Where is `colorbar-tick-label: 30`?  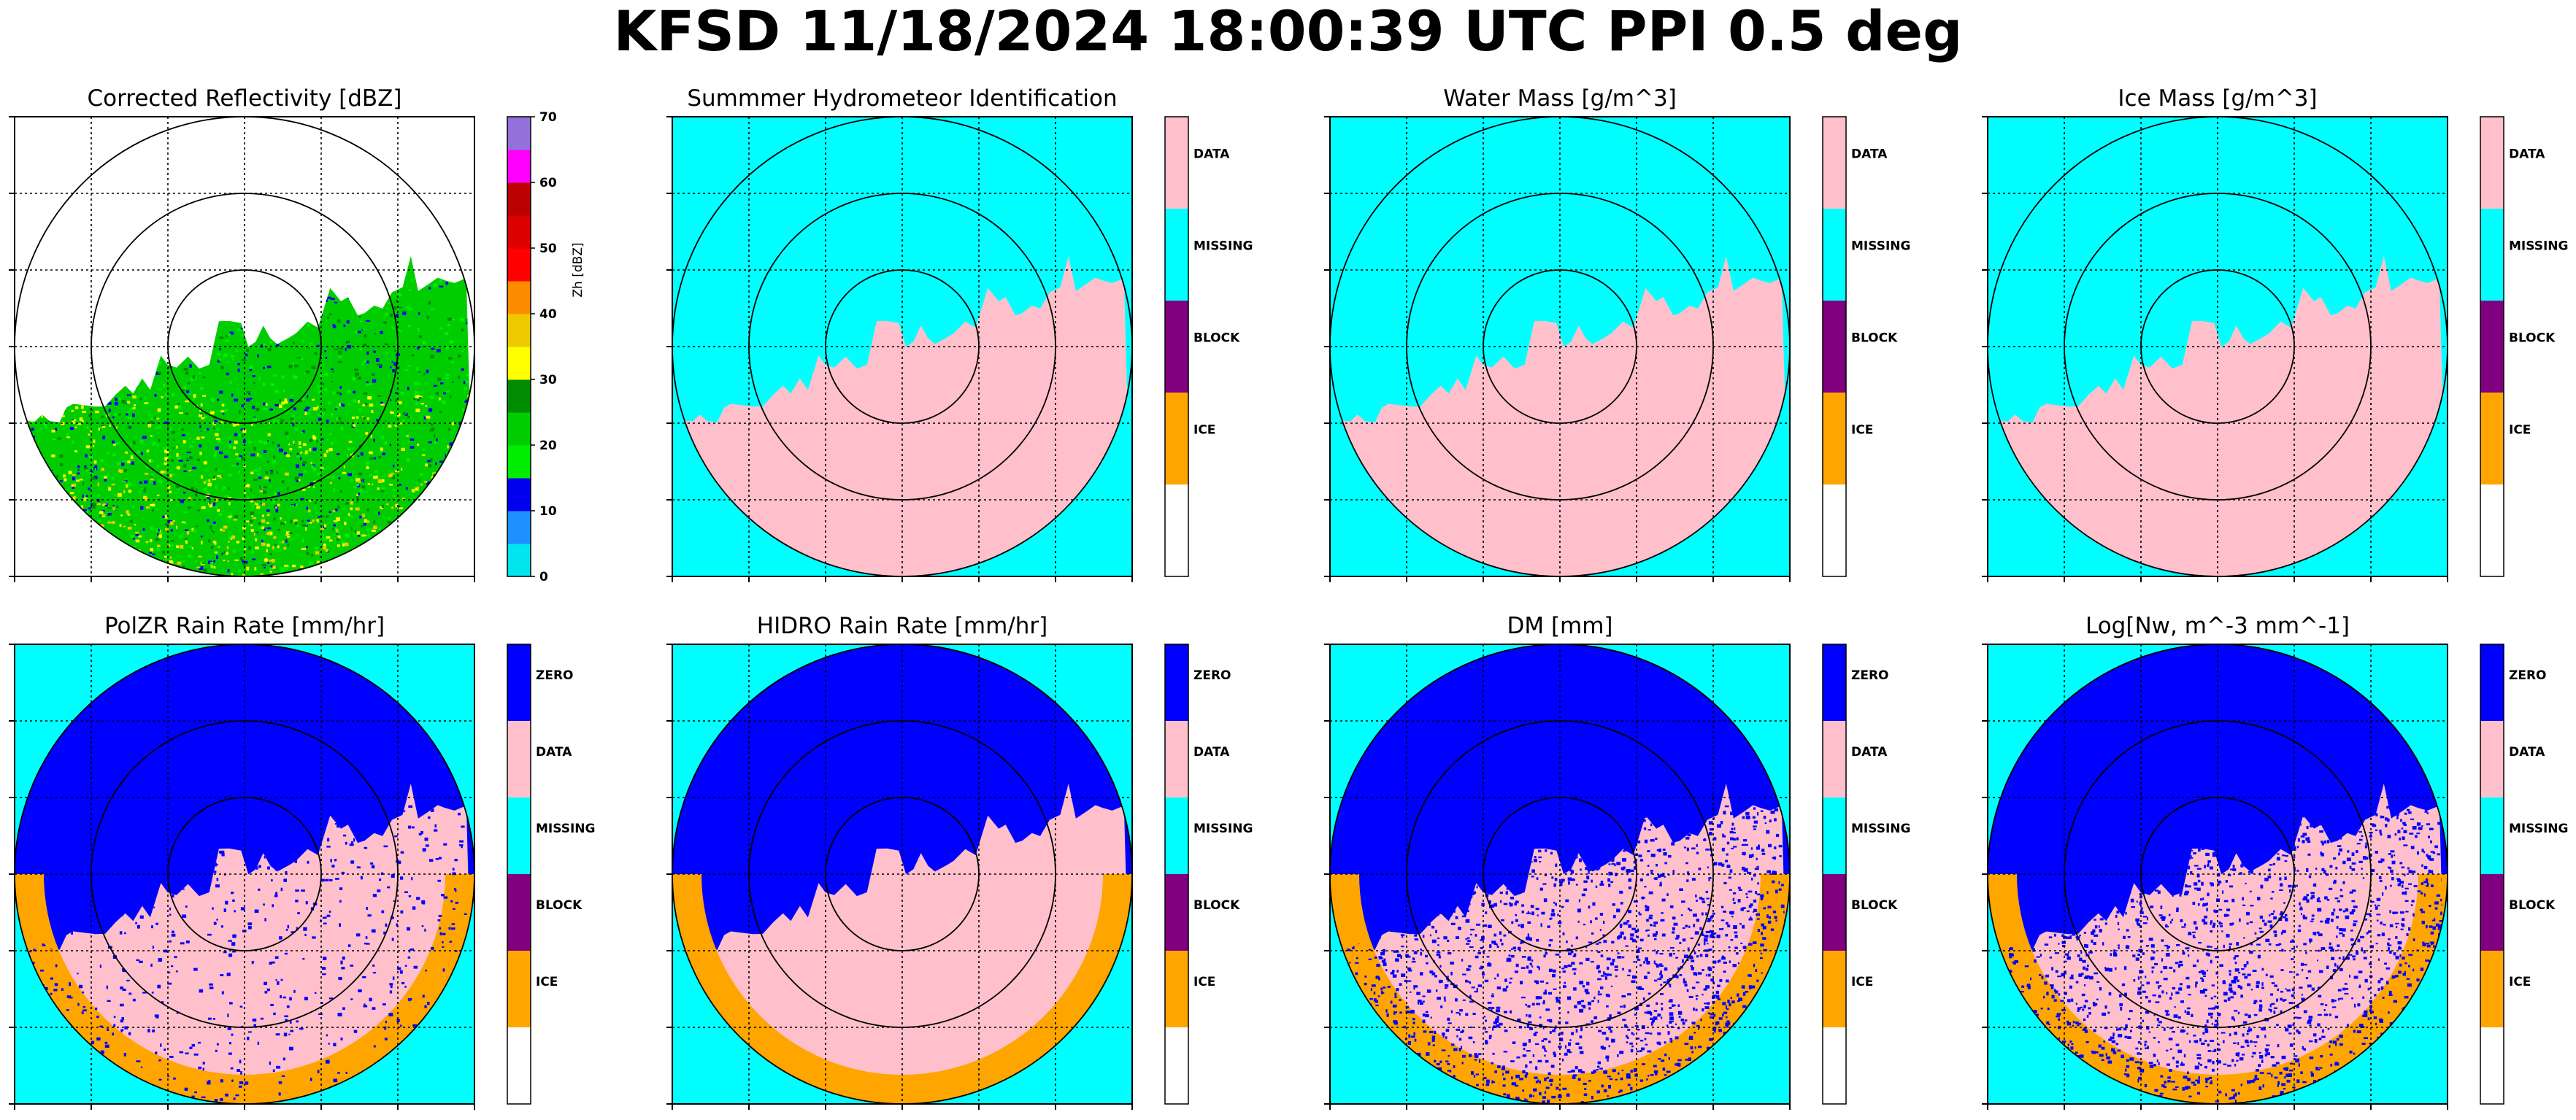
colorbar-tick-label: 30 is located at coordinates (548, 380).